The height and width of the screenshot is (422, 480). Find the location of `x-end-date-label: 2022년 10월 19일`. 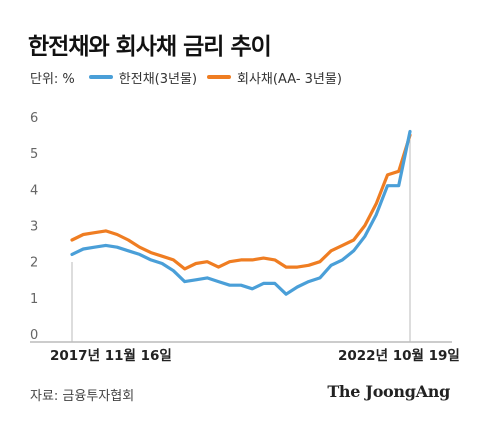

x-end-date-label: 2022년 10월 19일 is located at coordinates (399, 355).